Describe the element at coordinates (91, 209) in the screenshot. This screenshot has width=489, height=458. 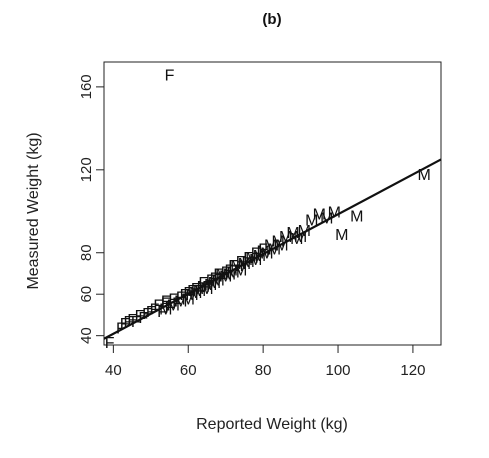
I see `y-axis: 40 60 80 120 160` at that location.